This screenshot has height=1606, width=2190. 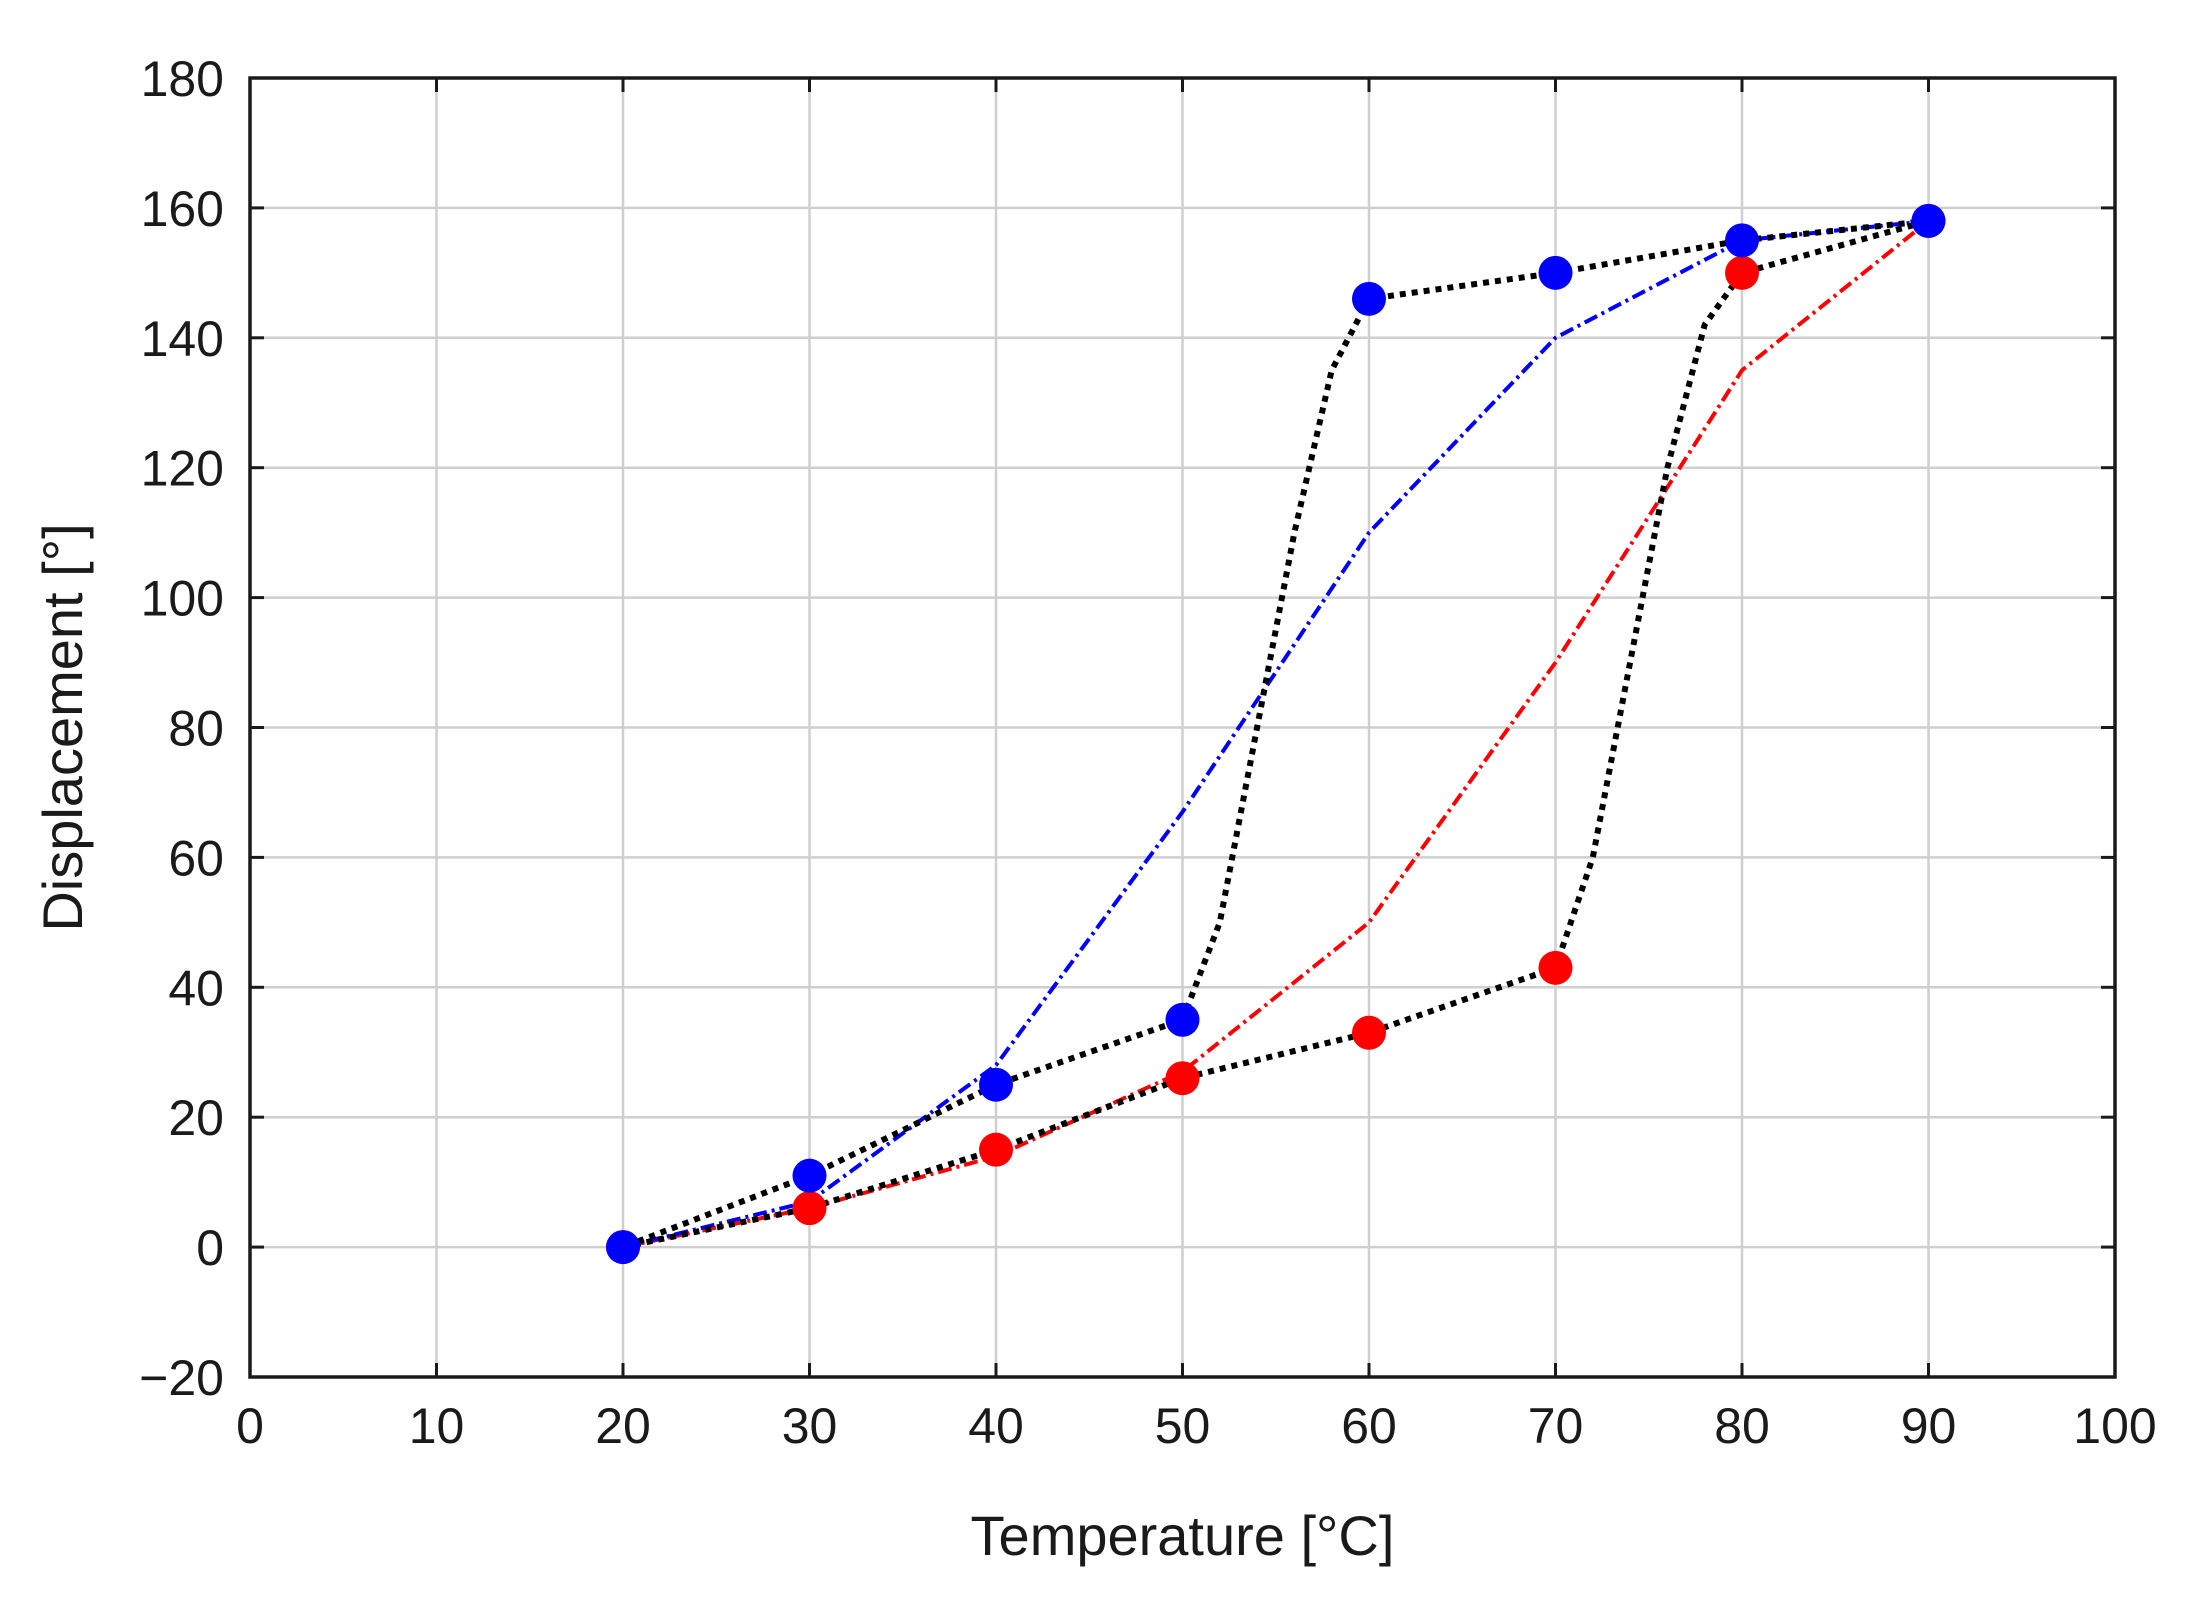 What do you see at coordinates (996, 1426) in the screenshot?
I see `x-tick-label: 40` at bounding box center [996, 1426].